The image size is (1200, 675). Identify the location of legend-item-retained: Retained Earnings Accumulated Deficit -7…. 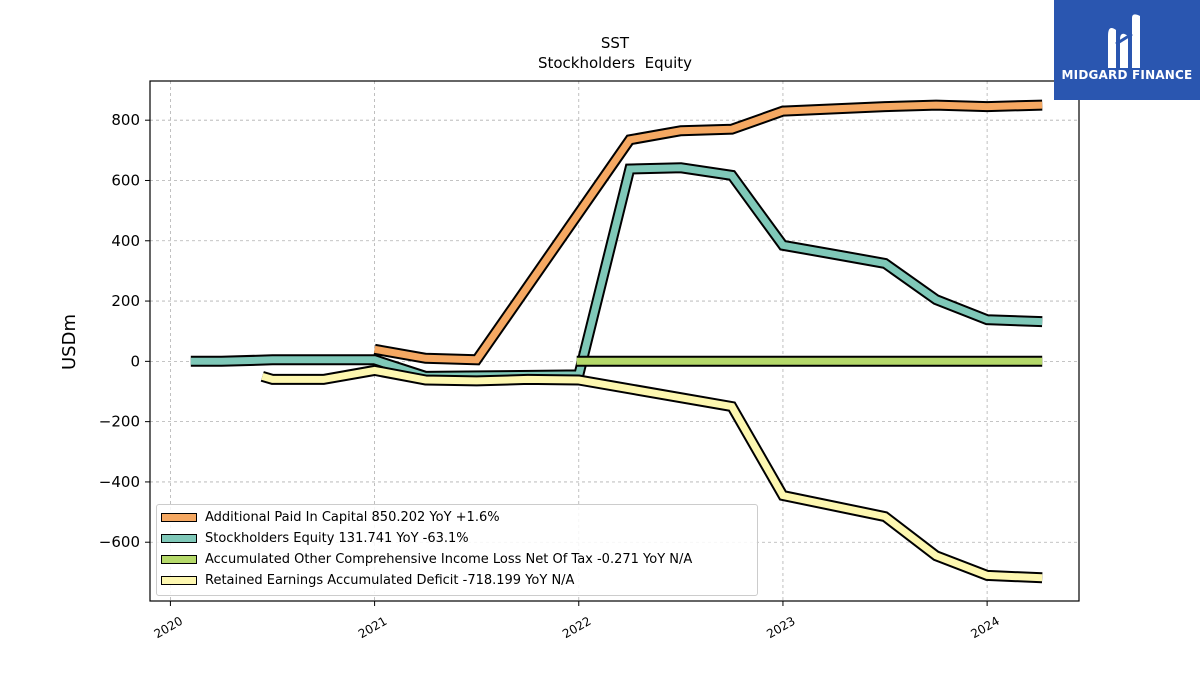
(367, 580).